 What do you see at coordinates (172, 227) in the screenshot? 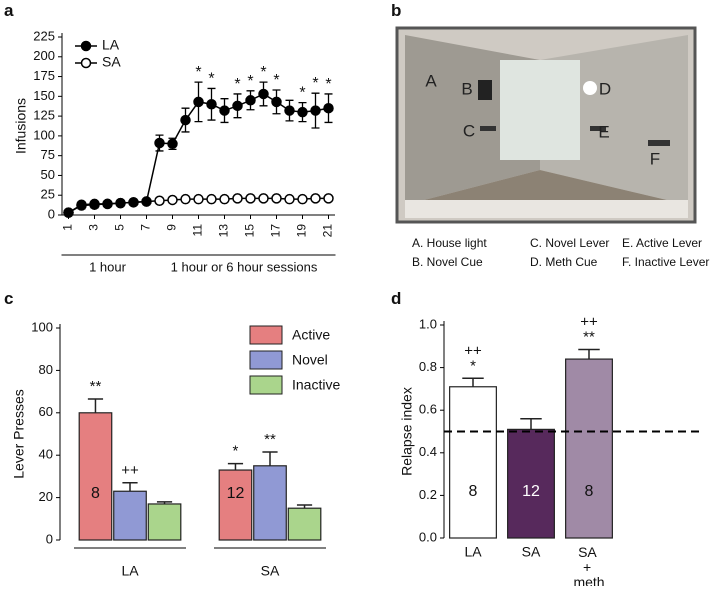
I see `x-tick-label: 9` at bounding box center [172, 227].